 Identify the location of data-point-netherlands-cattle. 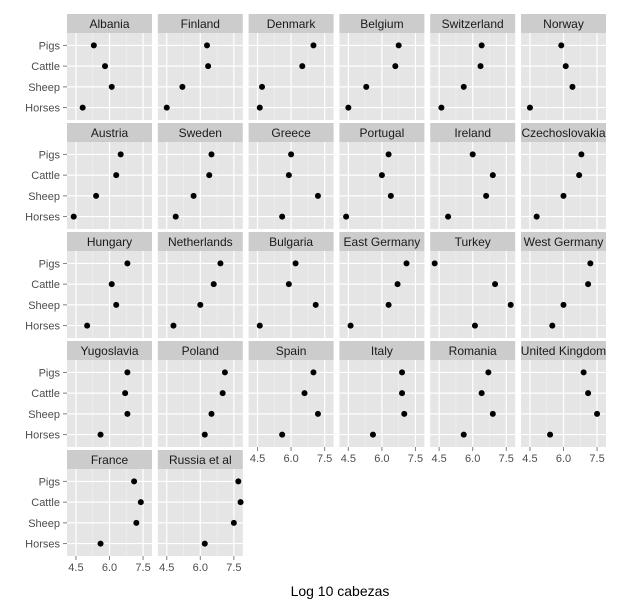
(213, 284).